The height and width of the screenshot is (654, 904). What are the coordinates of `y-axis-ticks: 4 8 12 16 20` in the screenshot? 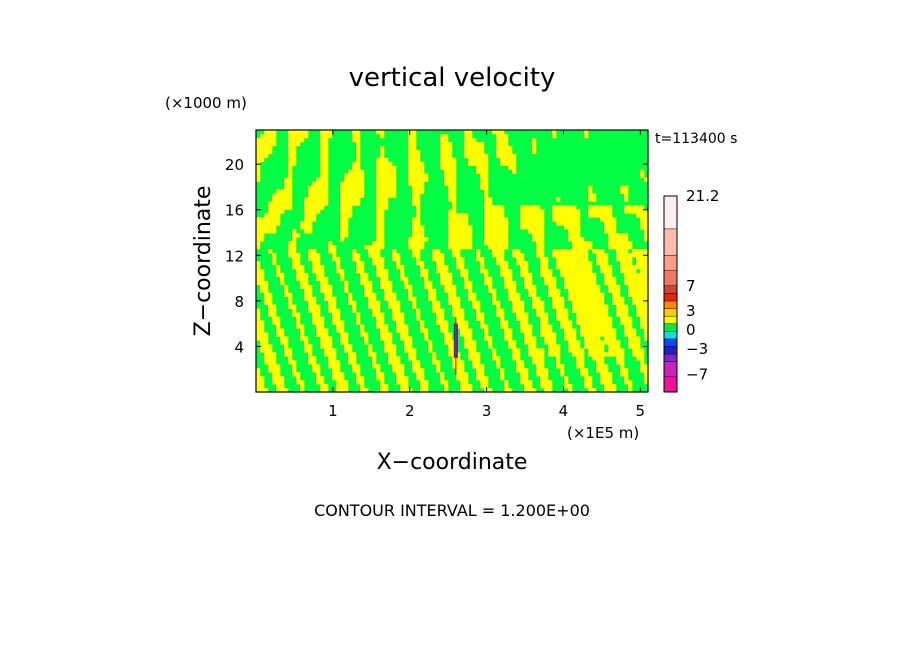 It's located at (436, 256).